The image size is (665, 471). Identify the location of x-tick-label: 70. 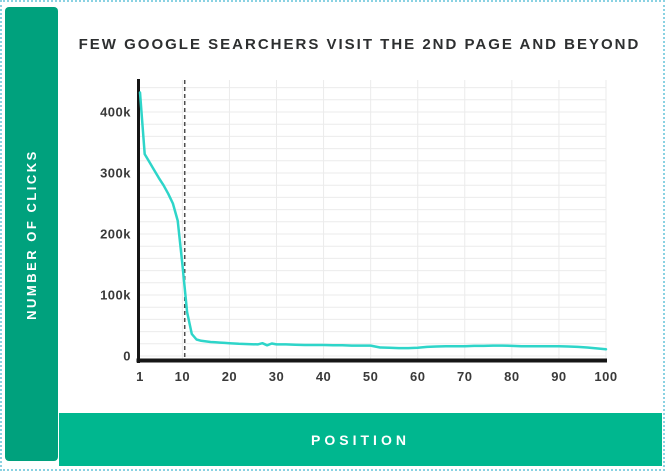
(464, 376).